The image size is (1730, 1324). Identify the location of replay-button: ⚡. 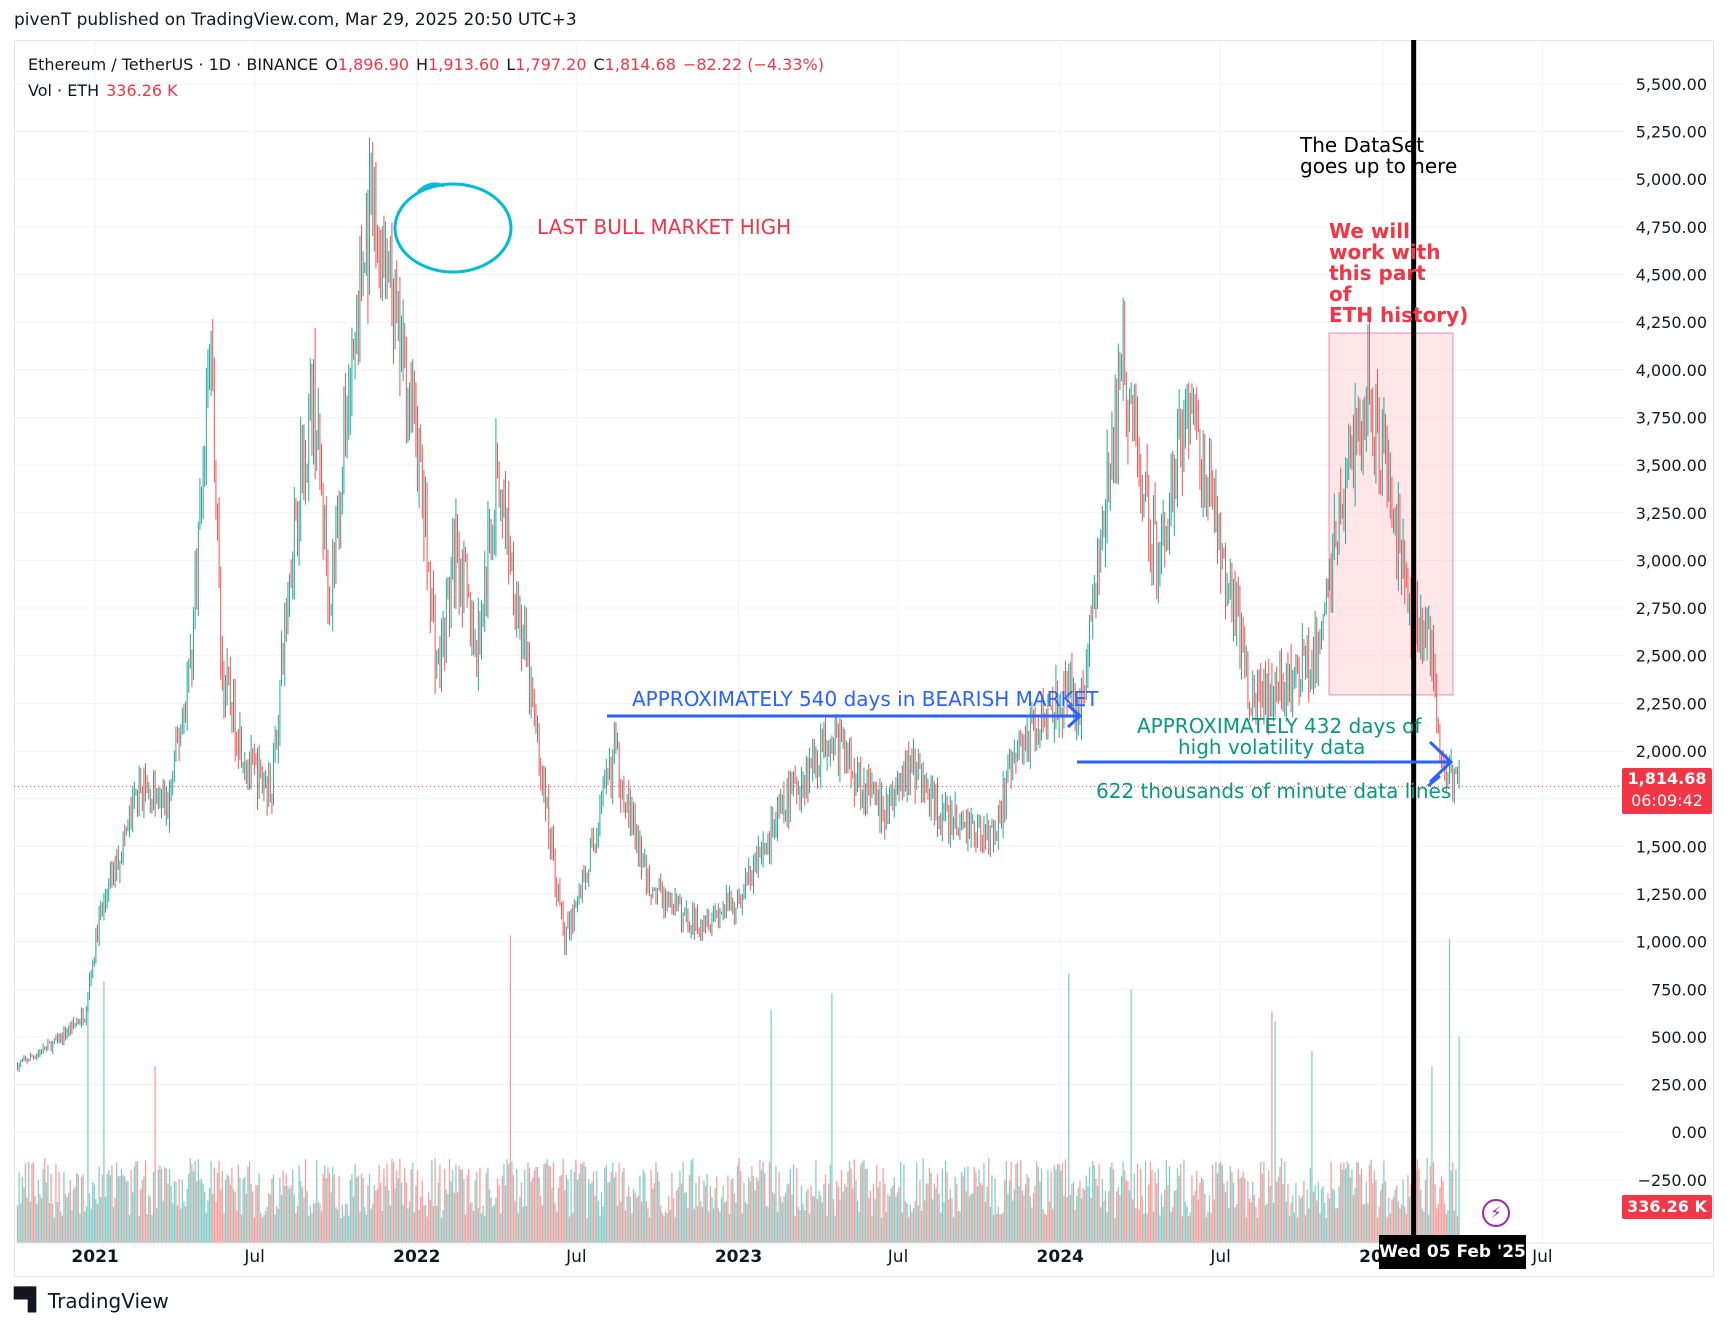
(1496, 1213).